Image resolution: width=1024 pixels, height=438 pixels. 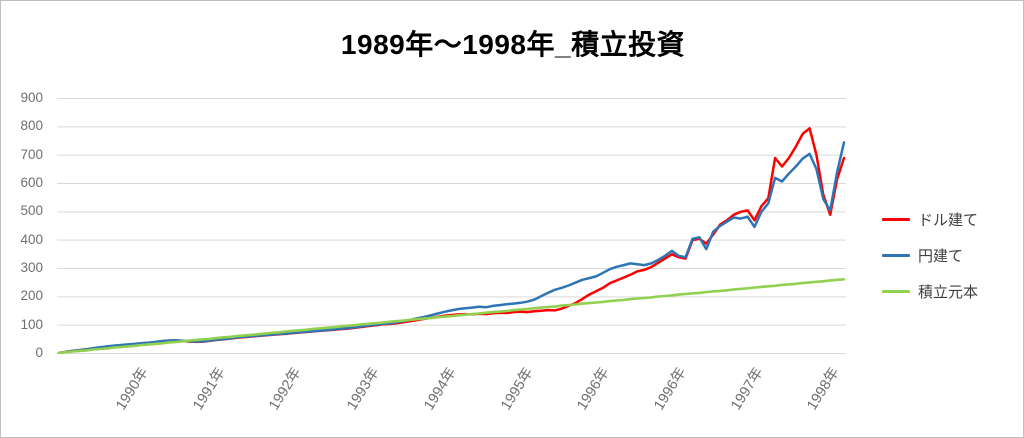 I want to click on x-tick-label: 1990年, so click(x=132, y=389).